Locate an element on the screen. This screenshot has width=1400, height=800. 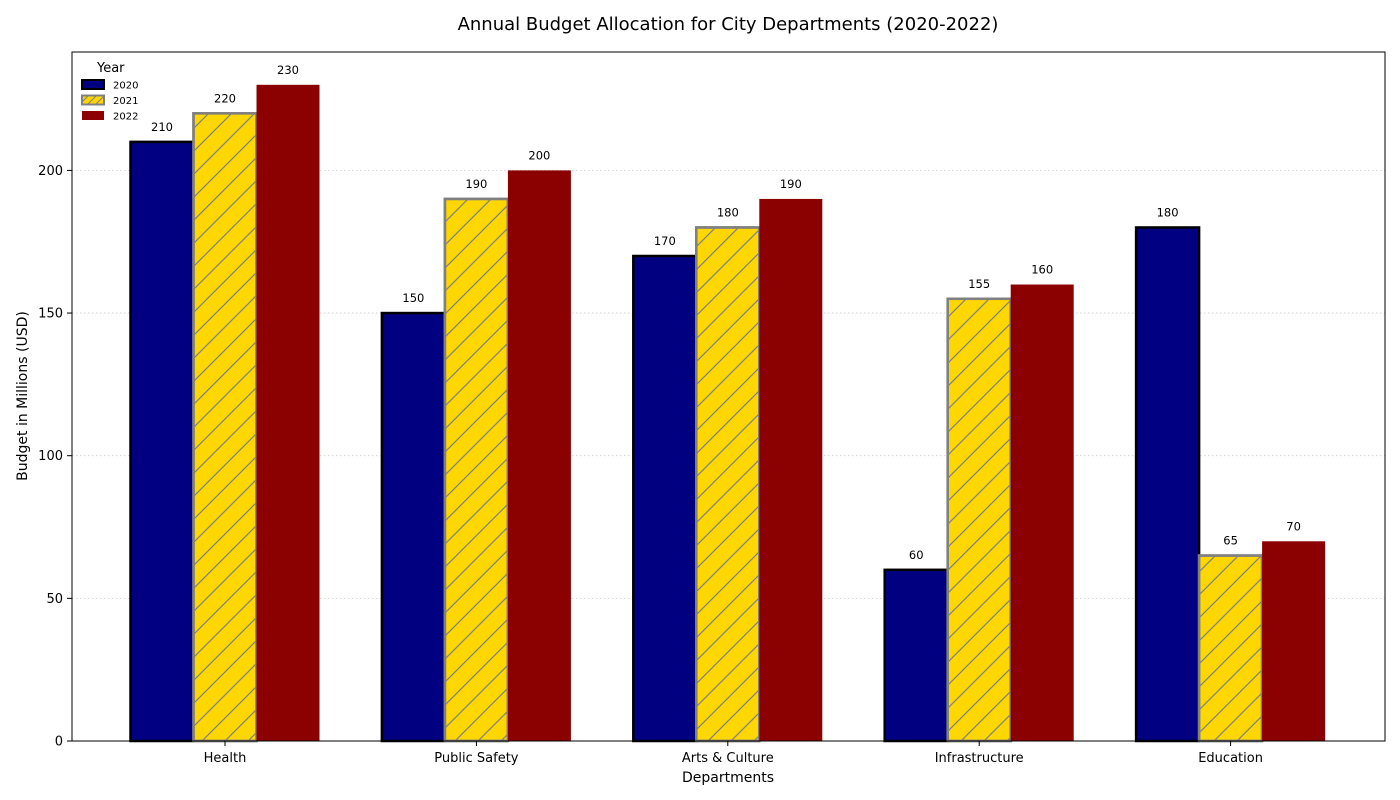
bar-value-label: 70 is located at coordinates (1293, 526).